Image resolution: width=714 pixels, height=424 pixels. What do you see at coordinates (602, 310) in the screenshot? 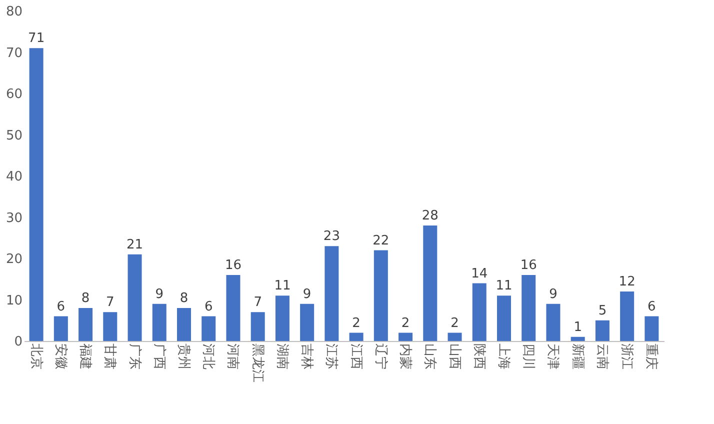
I see `data-label: 5` at bounding box center [602, 310].